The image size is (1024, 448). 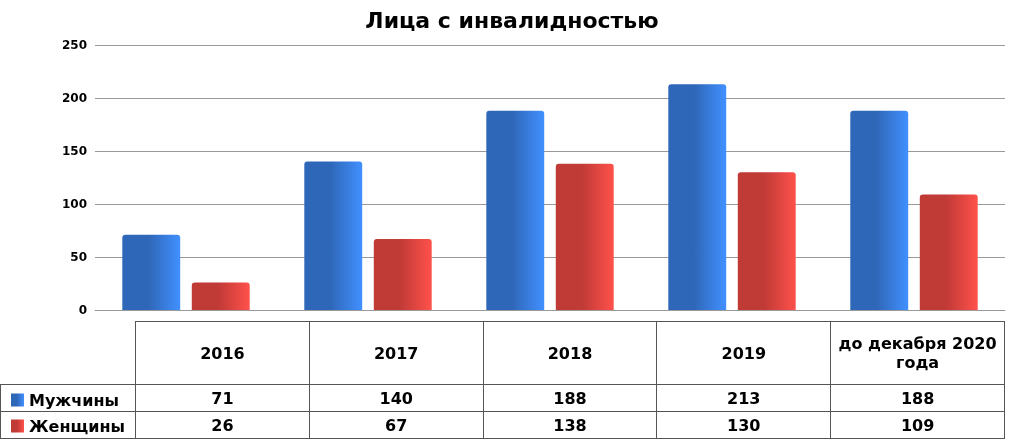 I want to click on data-label: 71, so click(x=222, y=398).